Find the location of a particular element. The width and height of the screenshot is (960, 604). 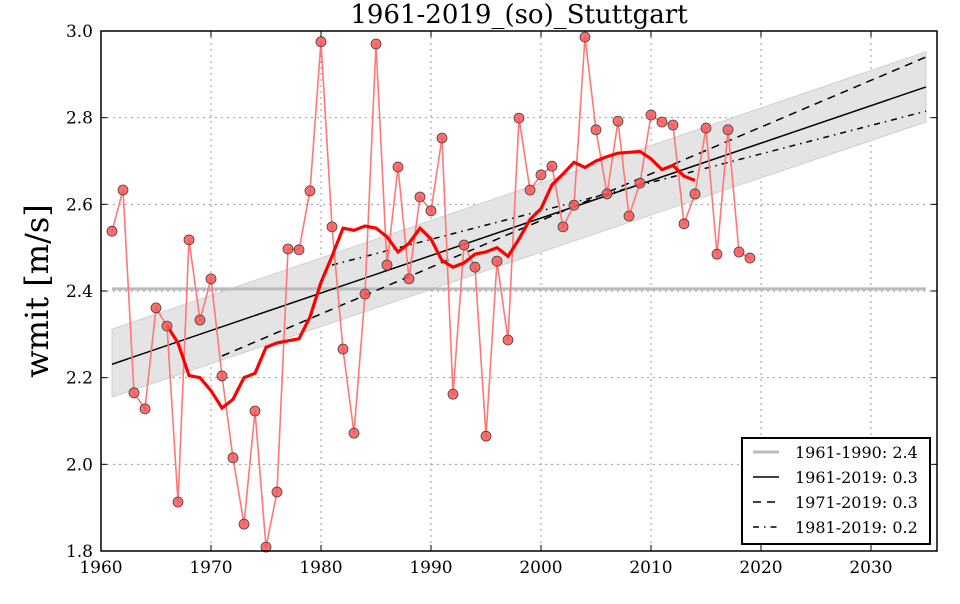

x-tick-label: 2030 is located at coordinates (870, 568).